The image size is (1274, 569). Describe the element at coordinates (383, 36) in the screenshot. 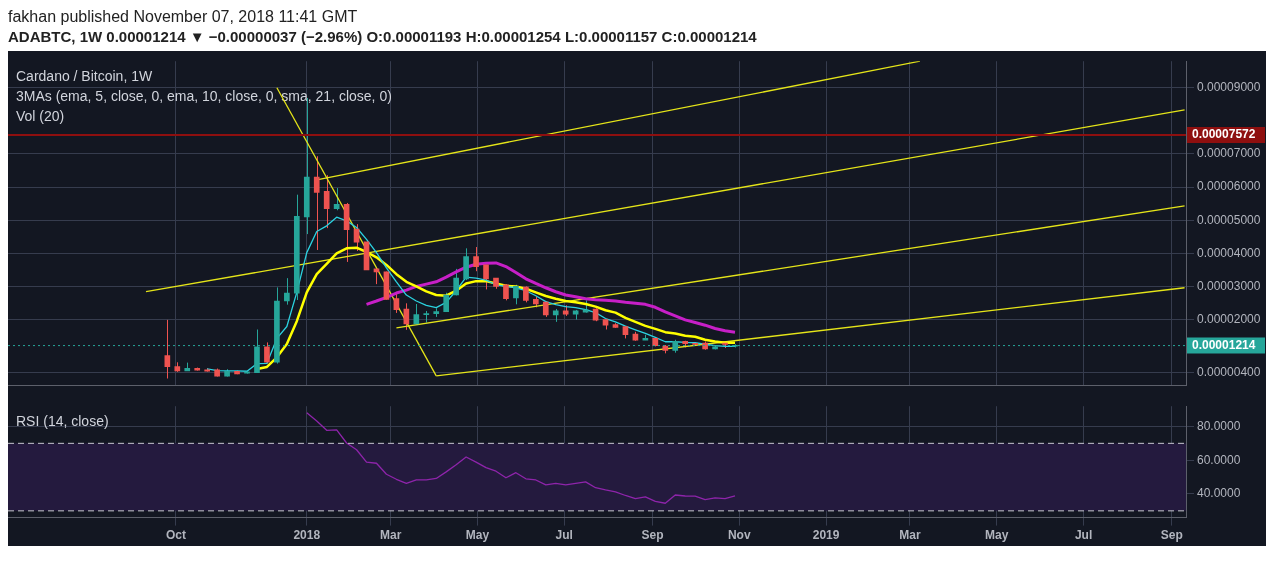

I see `chart-subtitle: ADABTC, 1W 0.00001214 ▼ −0.00000037 (−2.96%) O:0.00001193 H:0.00001254 L:0.00001157 C:0.00001214` at that location.